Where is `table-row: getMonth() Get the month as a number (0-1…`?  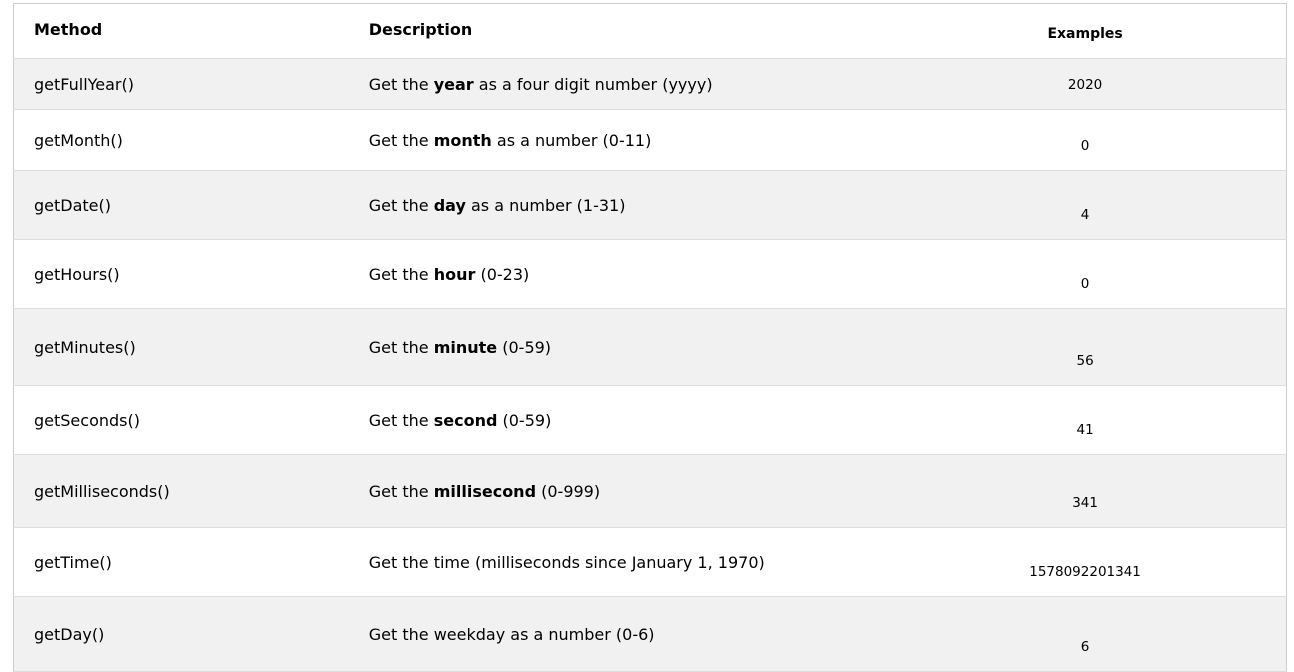 table-row: getMonth() Get the month as a number (0-1… is located at coordinates (650, 140).